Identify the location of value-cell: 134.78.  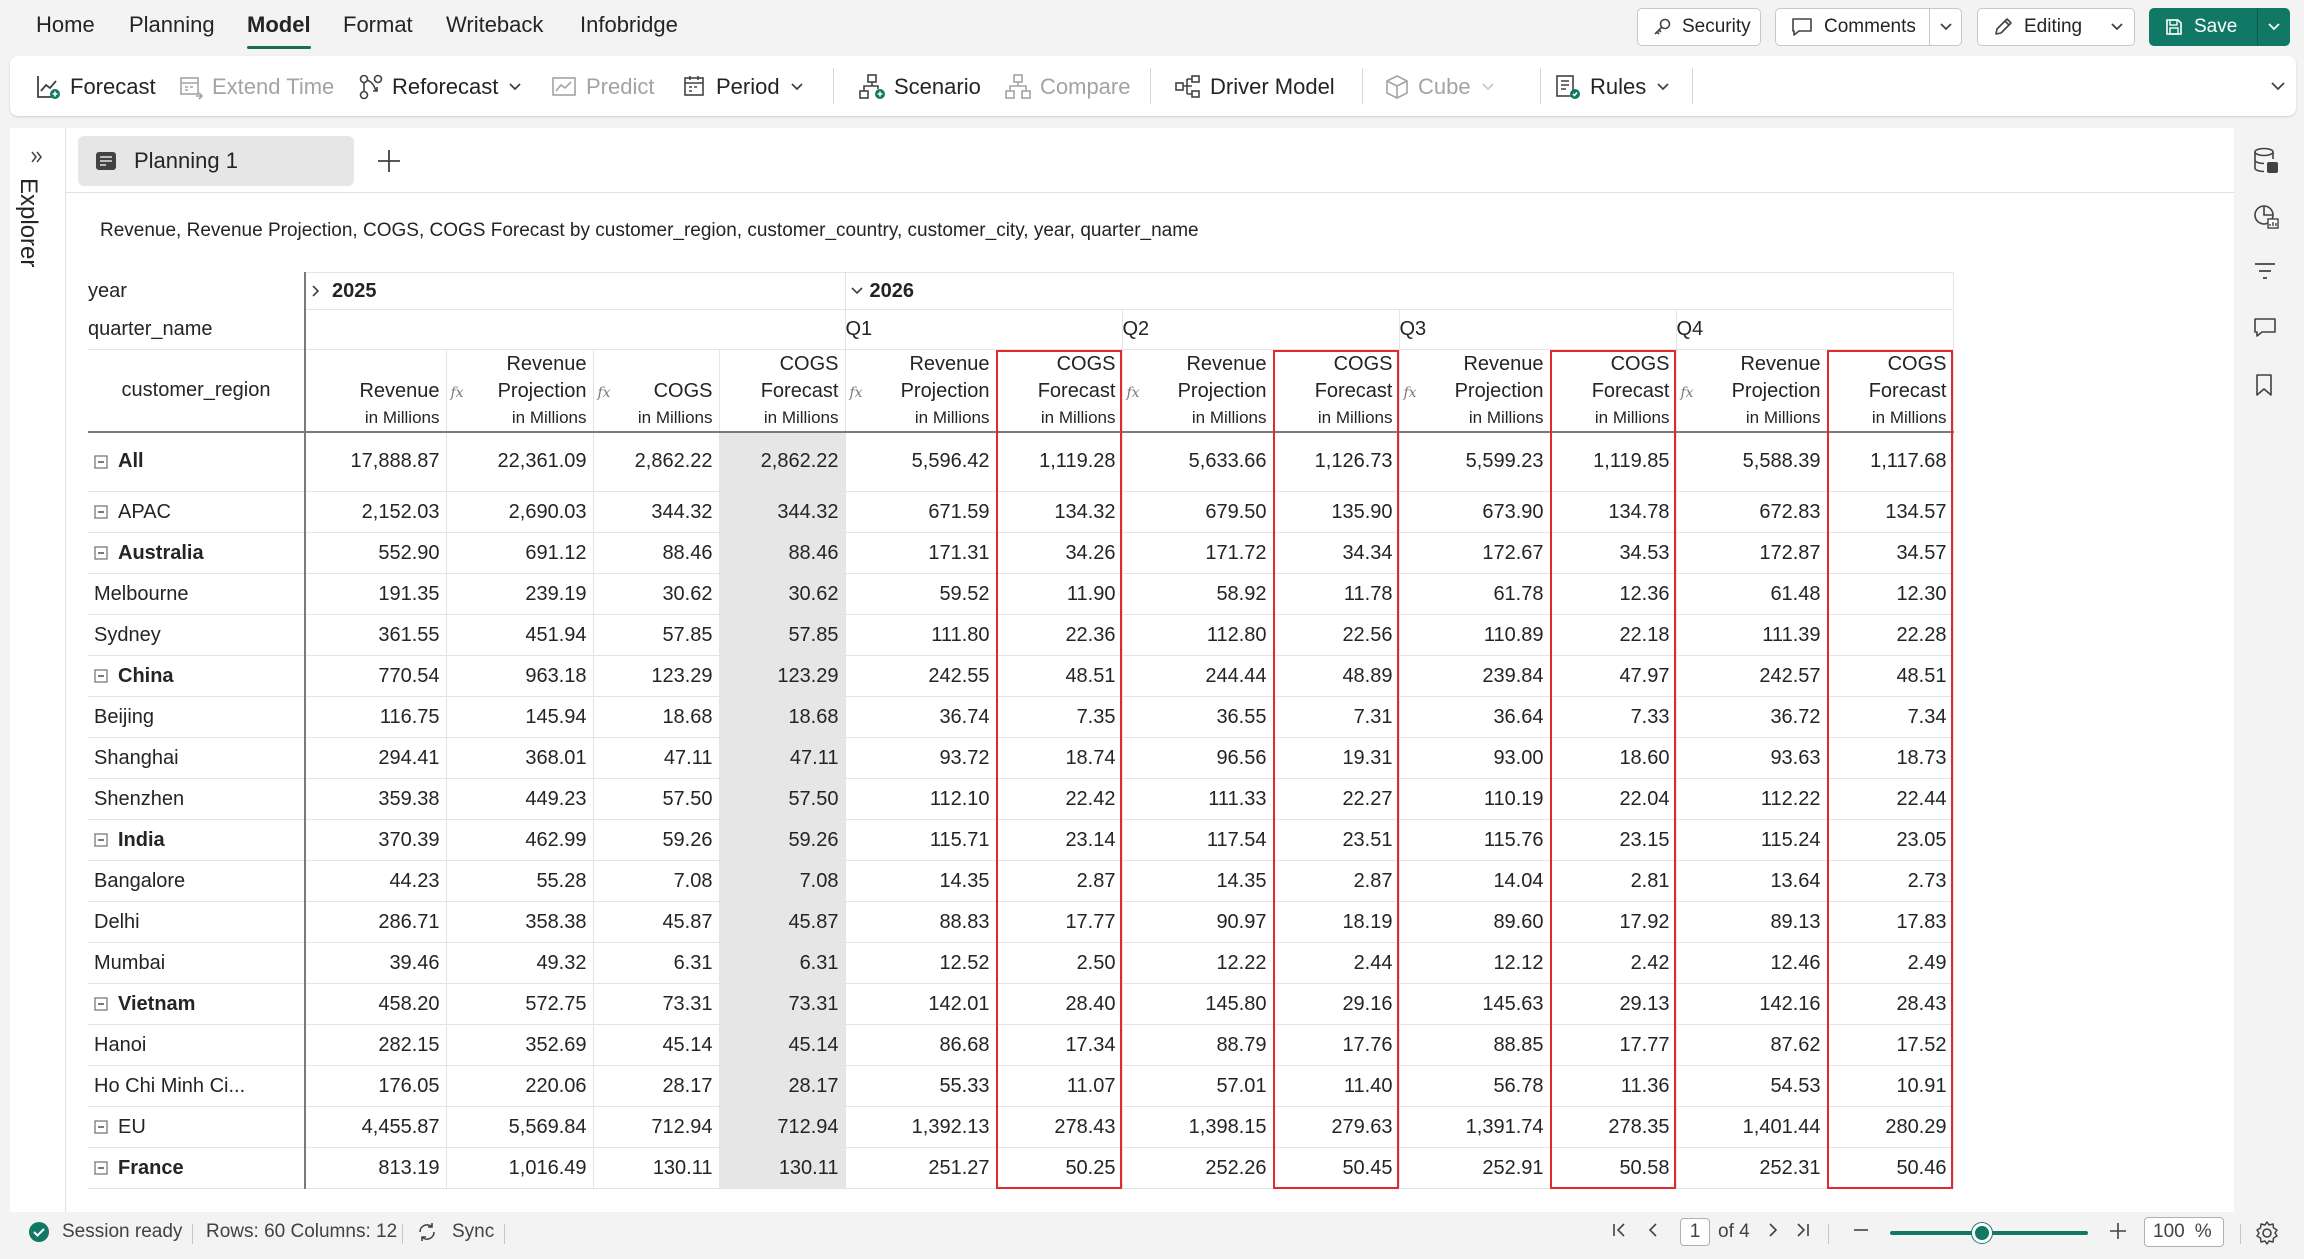
(1613, 512).